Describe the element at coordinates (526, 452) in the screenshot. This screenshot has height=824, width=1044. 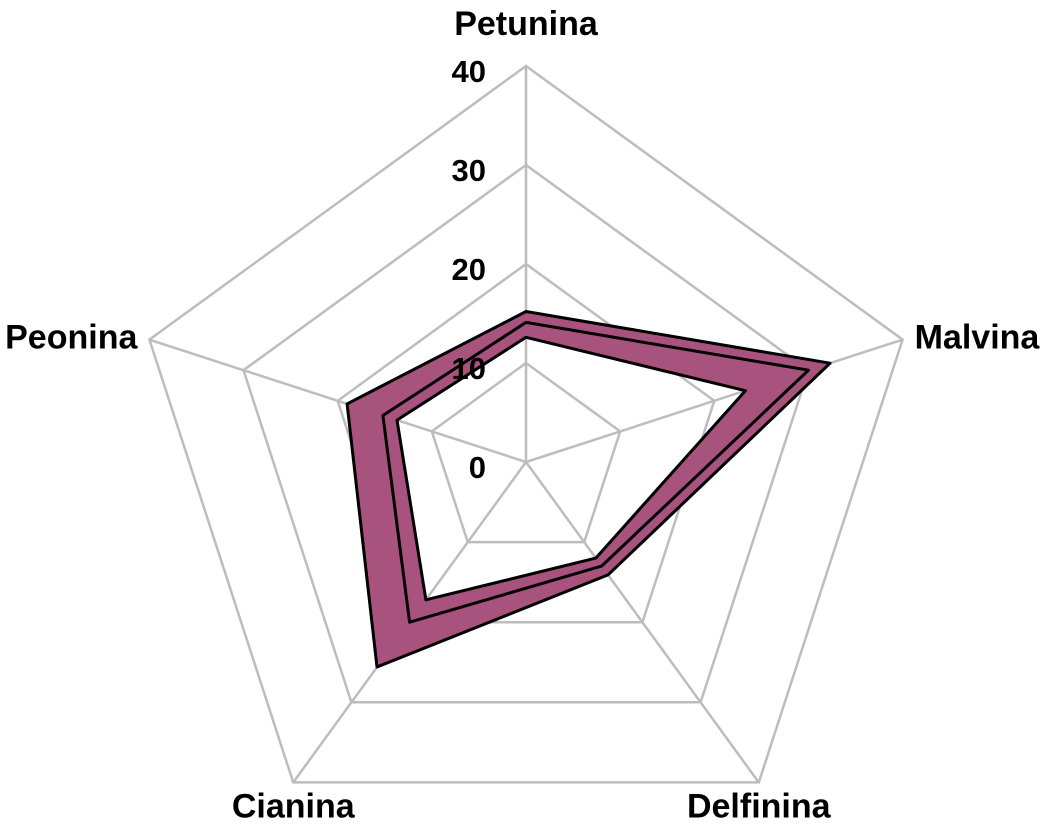
I see `grid-ring` at that location.